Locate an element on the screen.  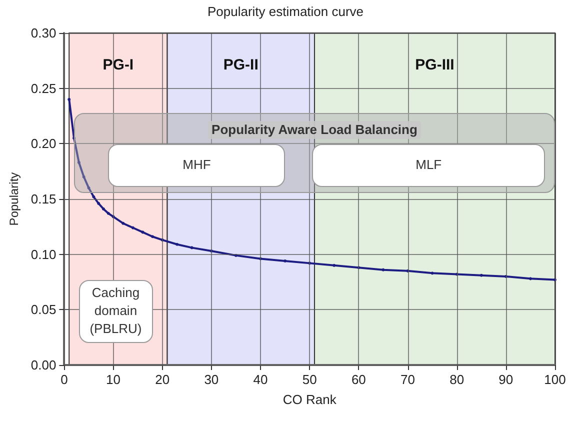
x-tick-label: 50 is located at coordinates (309, 379).